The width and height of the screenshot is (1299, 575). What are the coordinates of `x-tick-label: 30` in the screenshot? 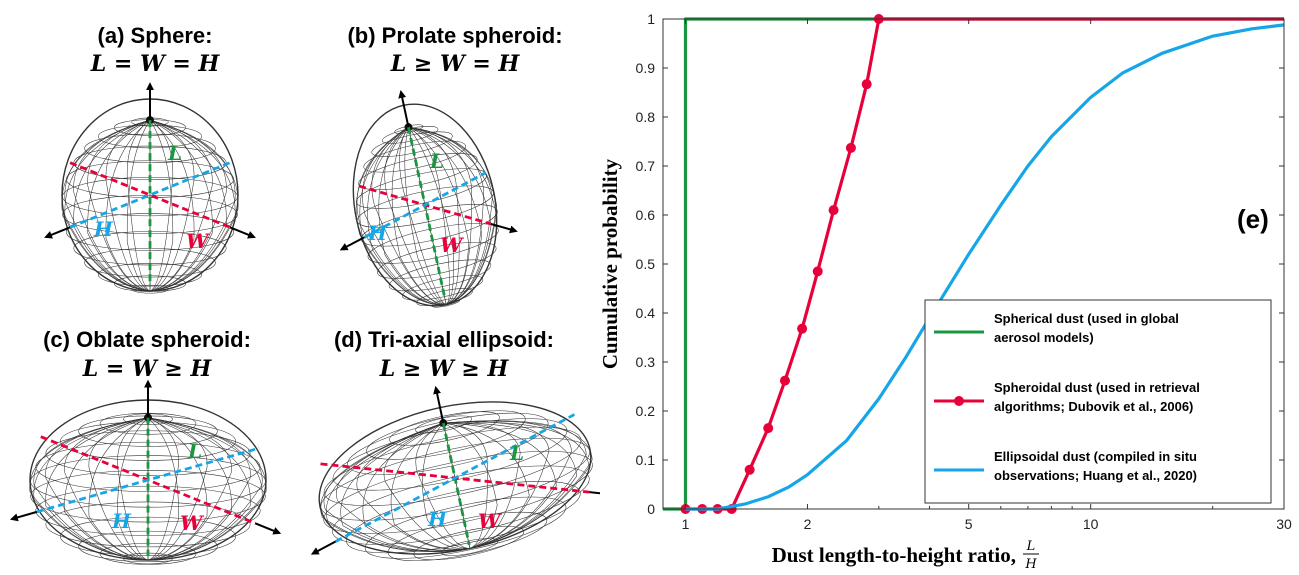 It's located at (1284, 524).